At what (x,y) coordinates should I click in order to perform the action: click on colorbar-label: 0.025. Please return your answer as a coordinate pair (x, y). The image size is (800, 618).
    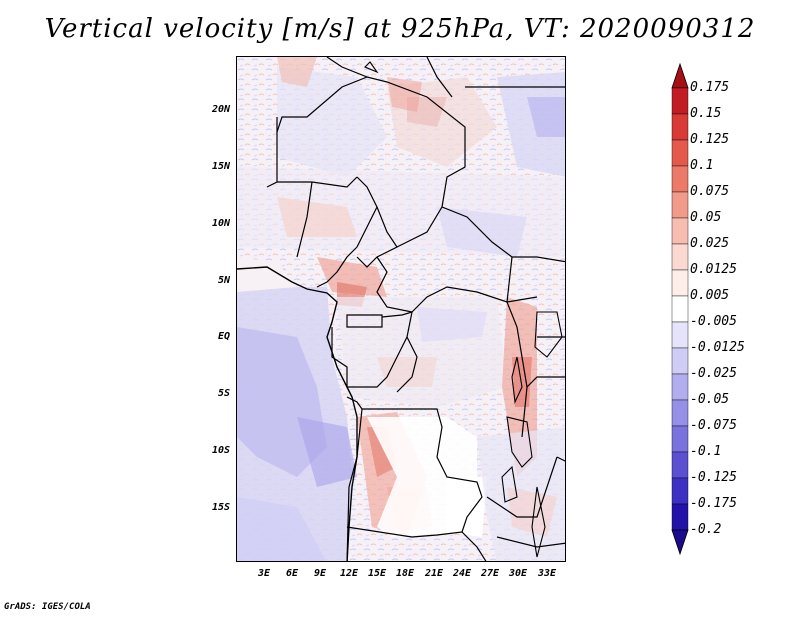
    Looking at the image, I should click on (710, 243).